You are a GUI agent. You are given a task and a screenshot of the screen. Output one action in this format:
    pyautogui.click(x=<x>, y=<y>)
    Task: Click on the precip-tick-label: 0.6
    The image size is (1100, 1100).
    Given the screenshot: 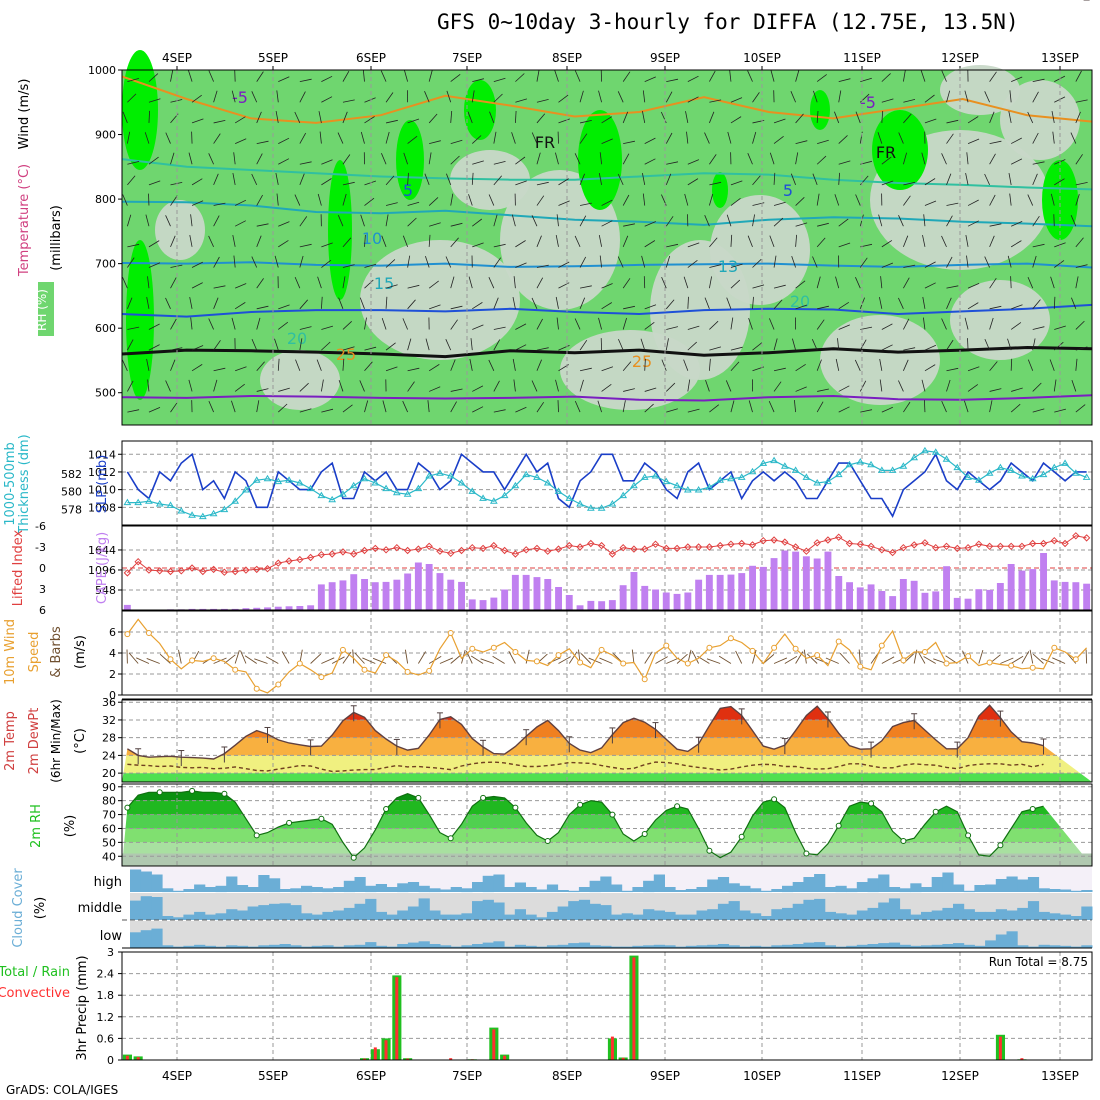 What is the action you would take?
    pyautogui.click(x=106, y=1038)
    